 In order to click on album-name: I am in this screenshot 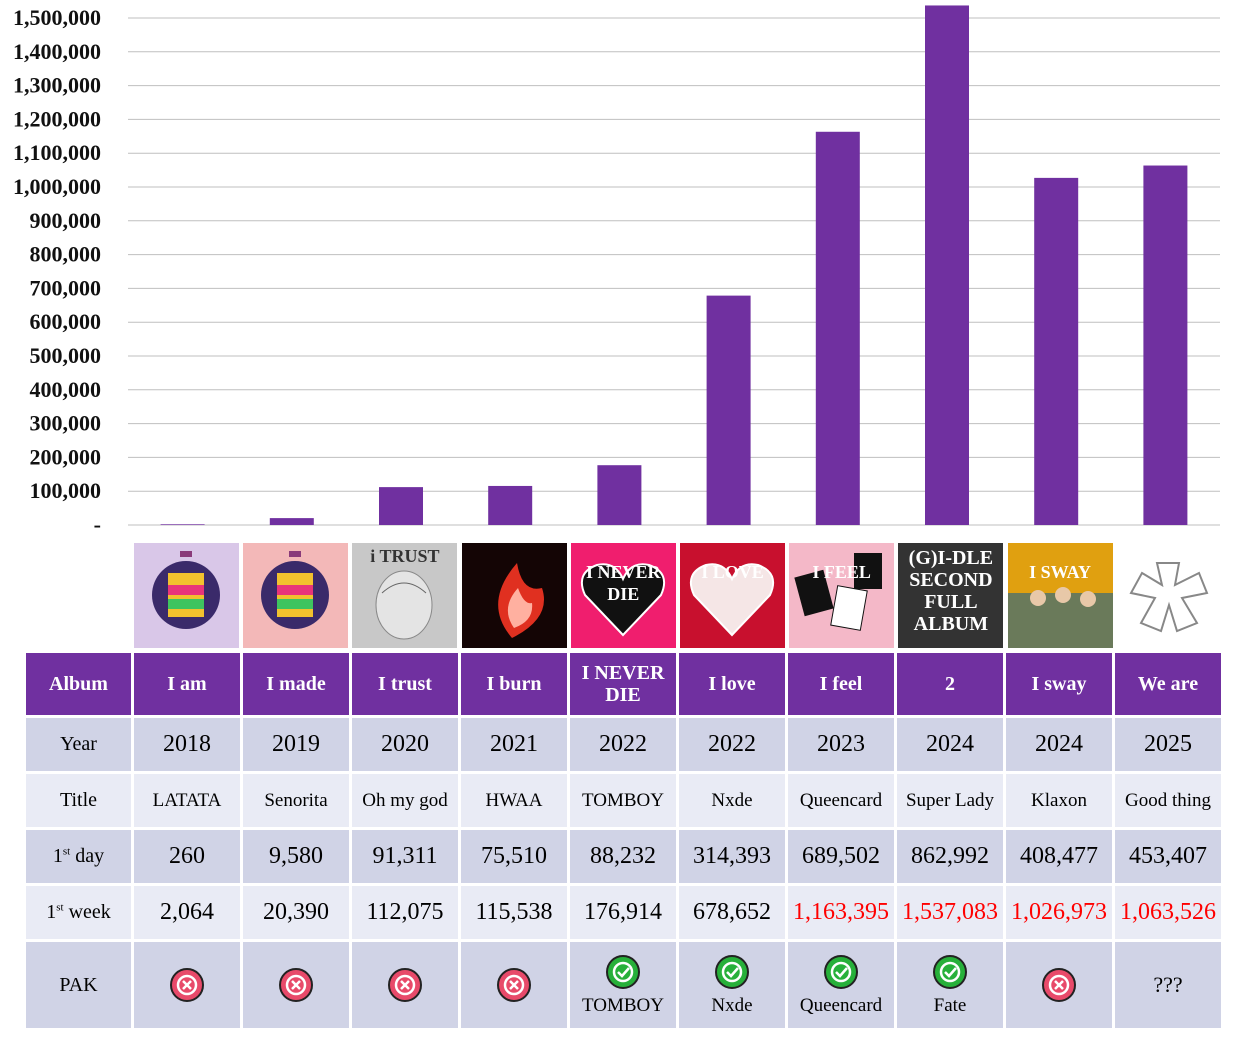, I will do `click(187, 684)`.